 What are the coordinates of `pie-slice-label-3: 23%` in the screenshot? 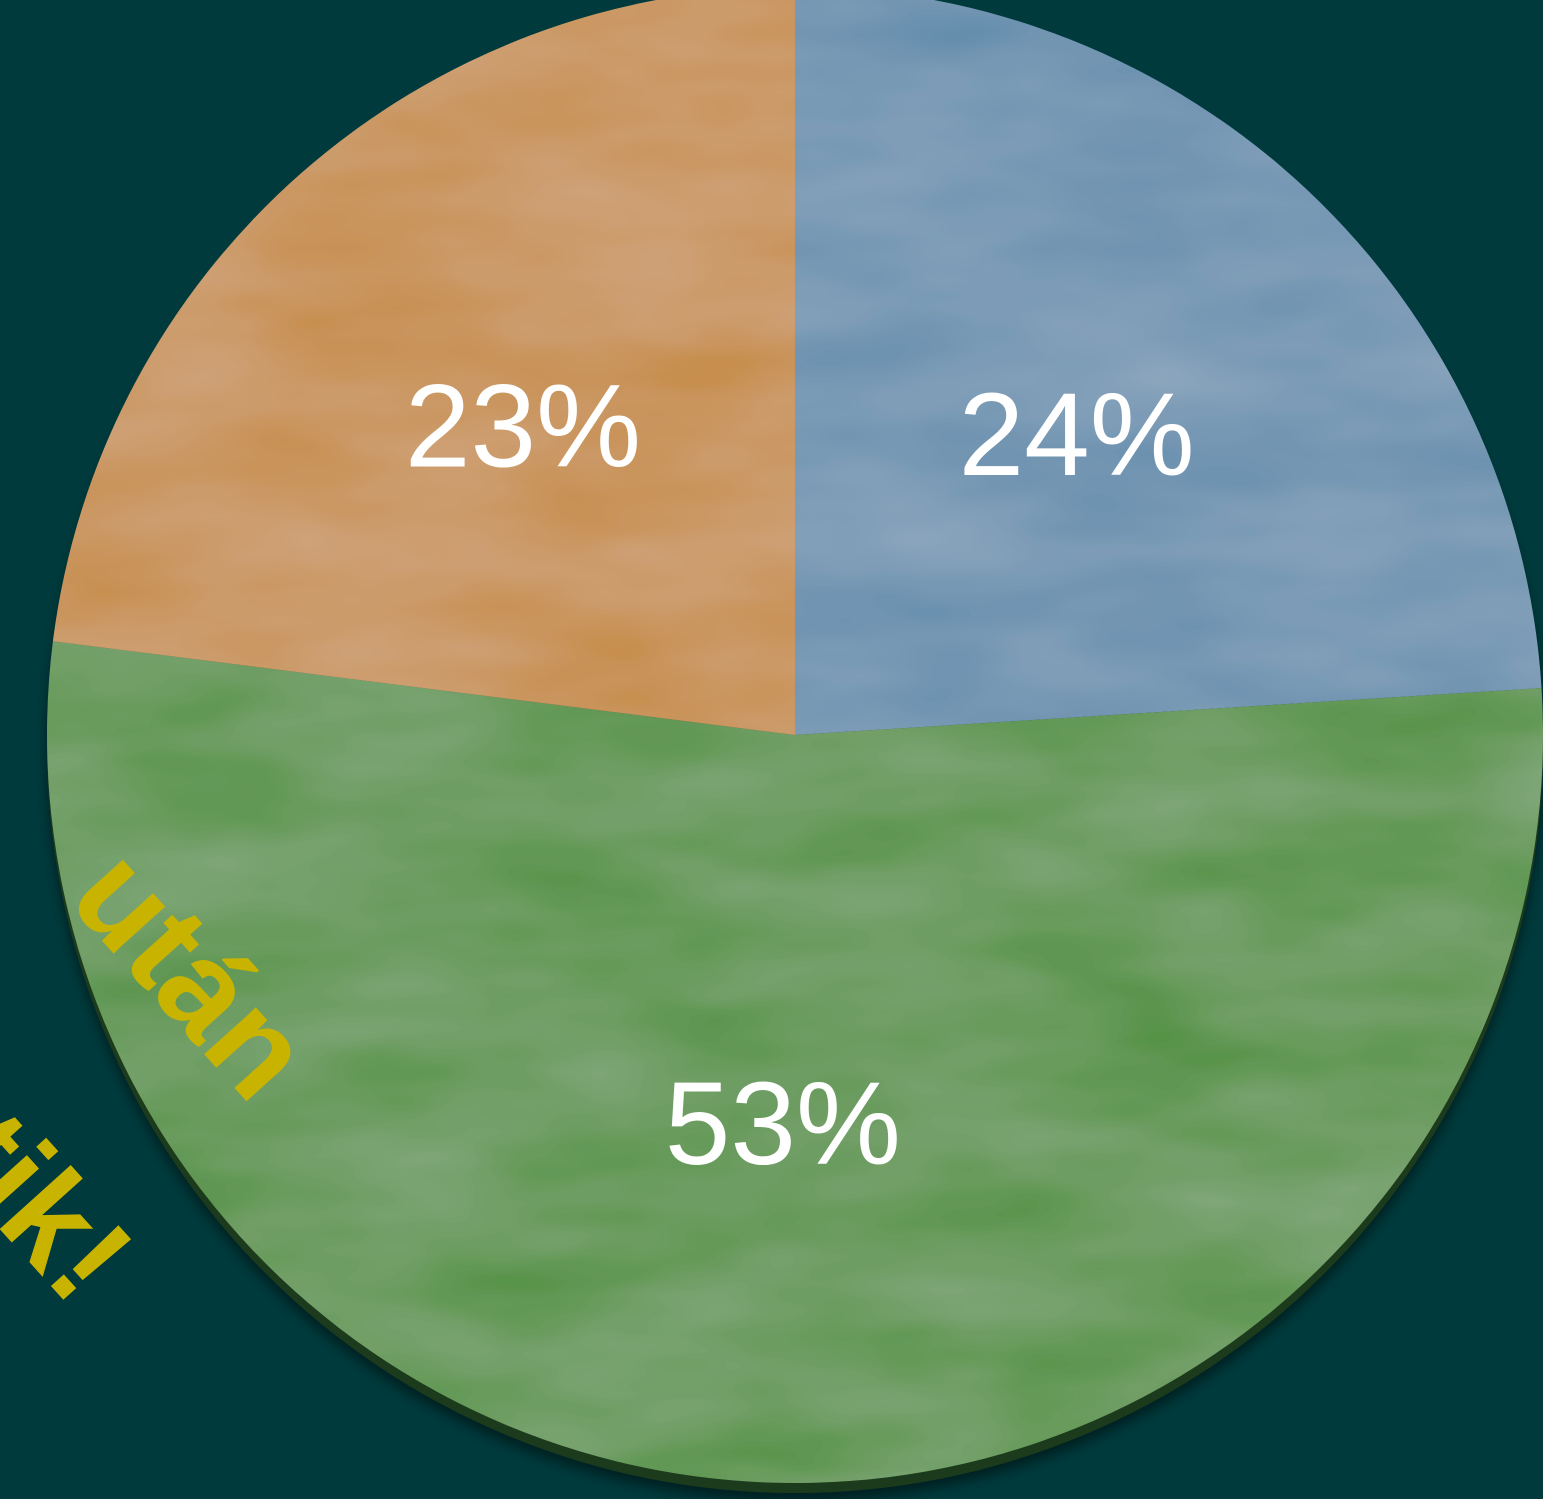 It's located at (523, 426).